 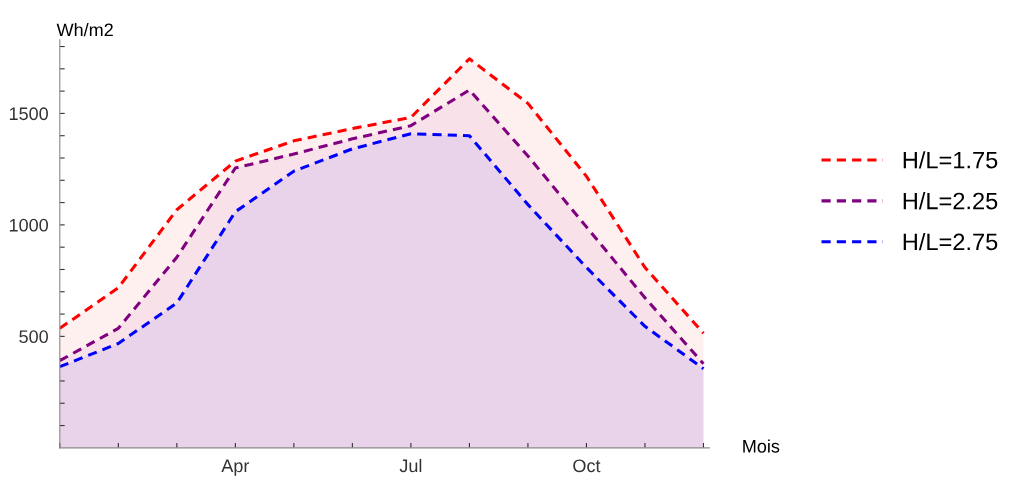 I want to click on y-tick-label: 1000, so click(x=28, y=225).